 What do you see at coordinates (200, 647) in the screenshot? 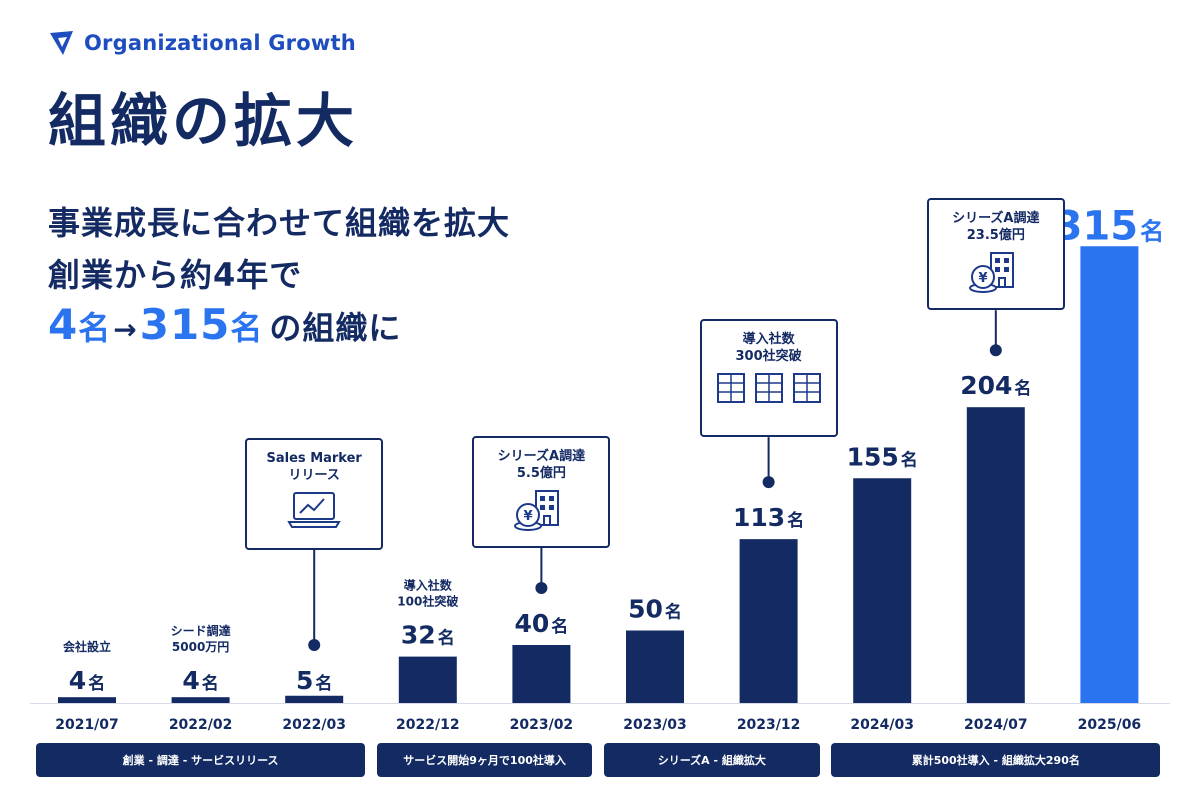
I see `milestone-annotation: 5000万円` at bounding box center [200, 647].